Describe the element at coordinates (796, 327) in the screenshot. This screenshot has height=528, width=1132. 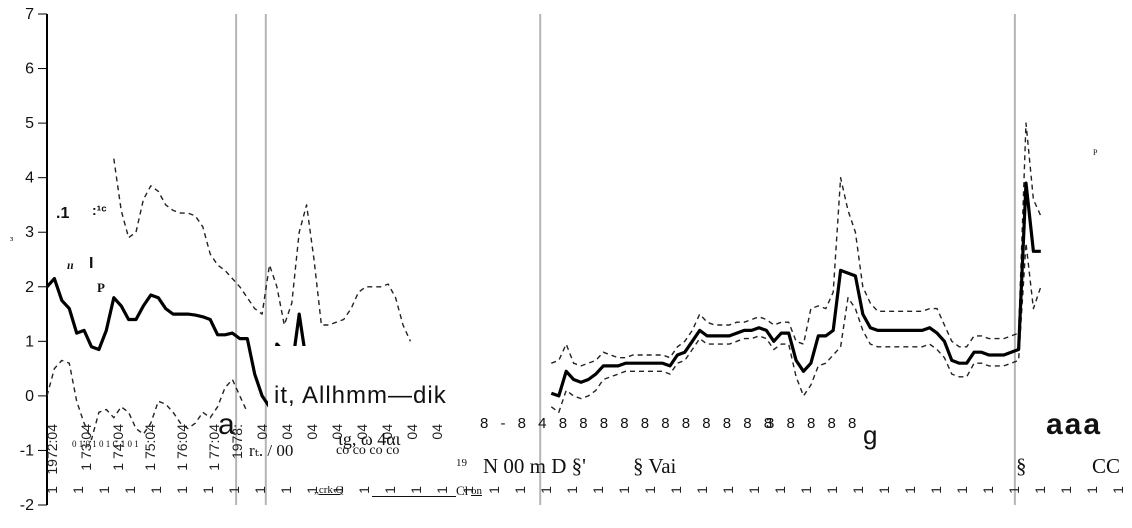
I see `series-lower-line-segment` at that location.